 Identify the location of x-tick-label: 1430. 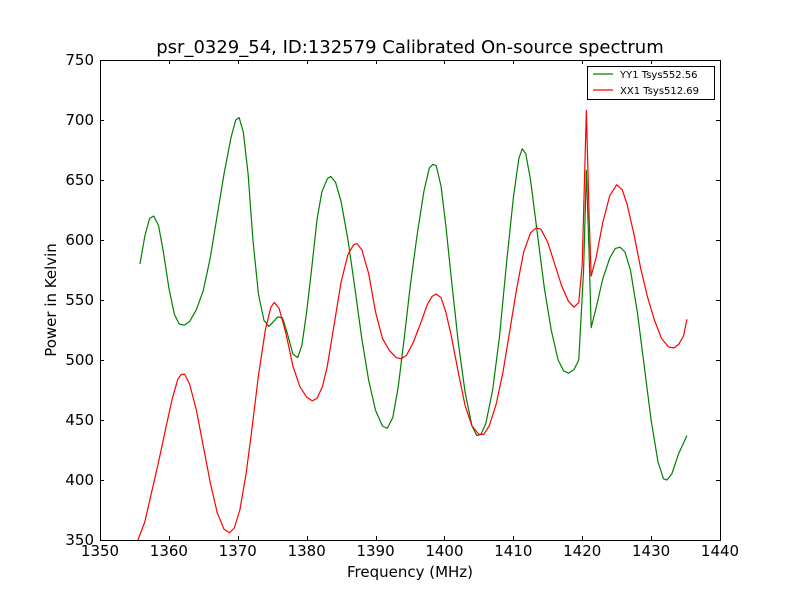
(651, 551).